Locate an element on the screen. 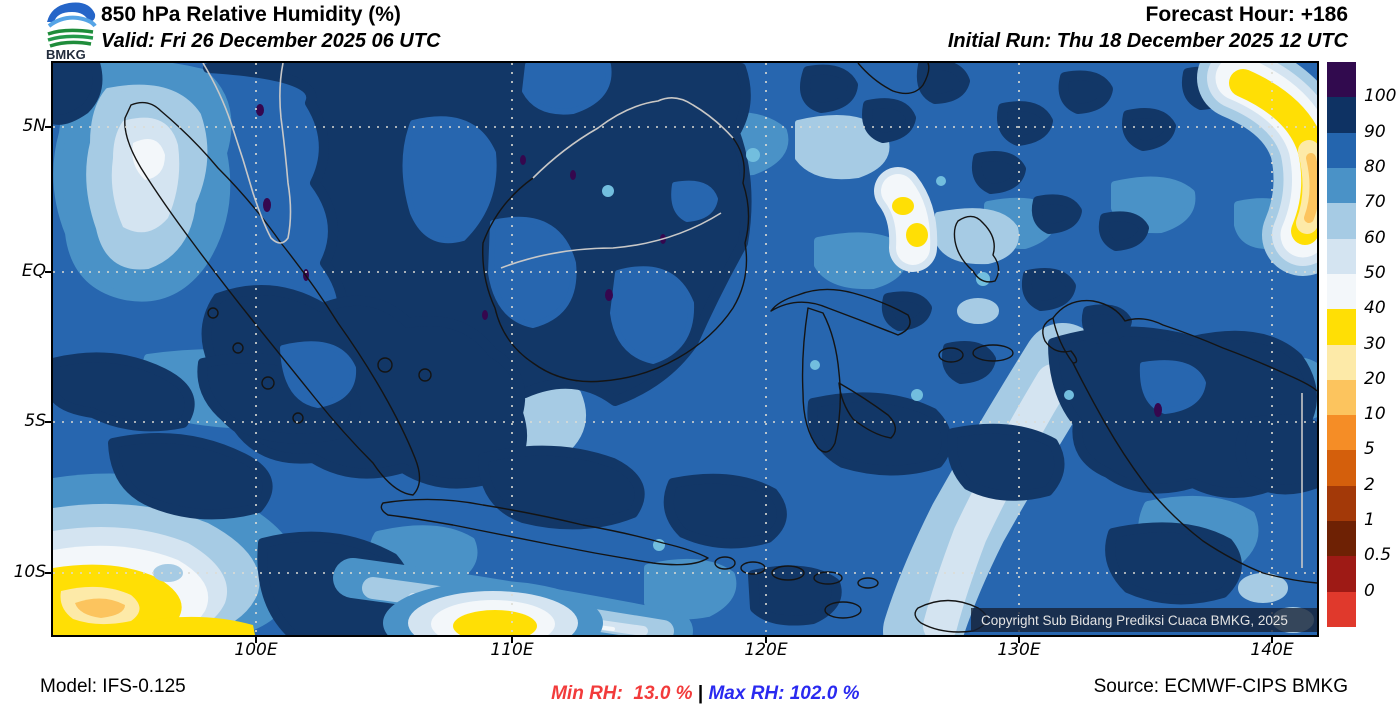 The height and width of the screenshot is (709, 1400). colorbar-tick-label: 90 is located at coordinates (1375, 131).